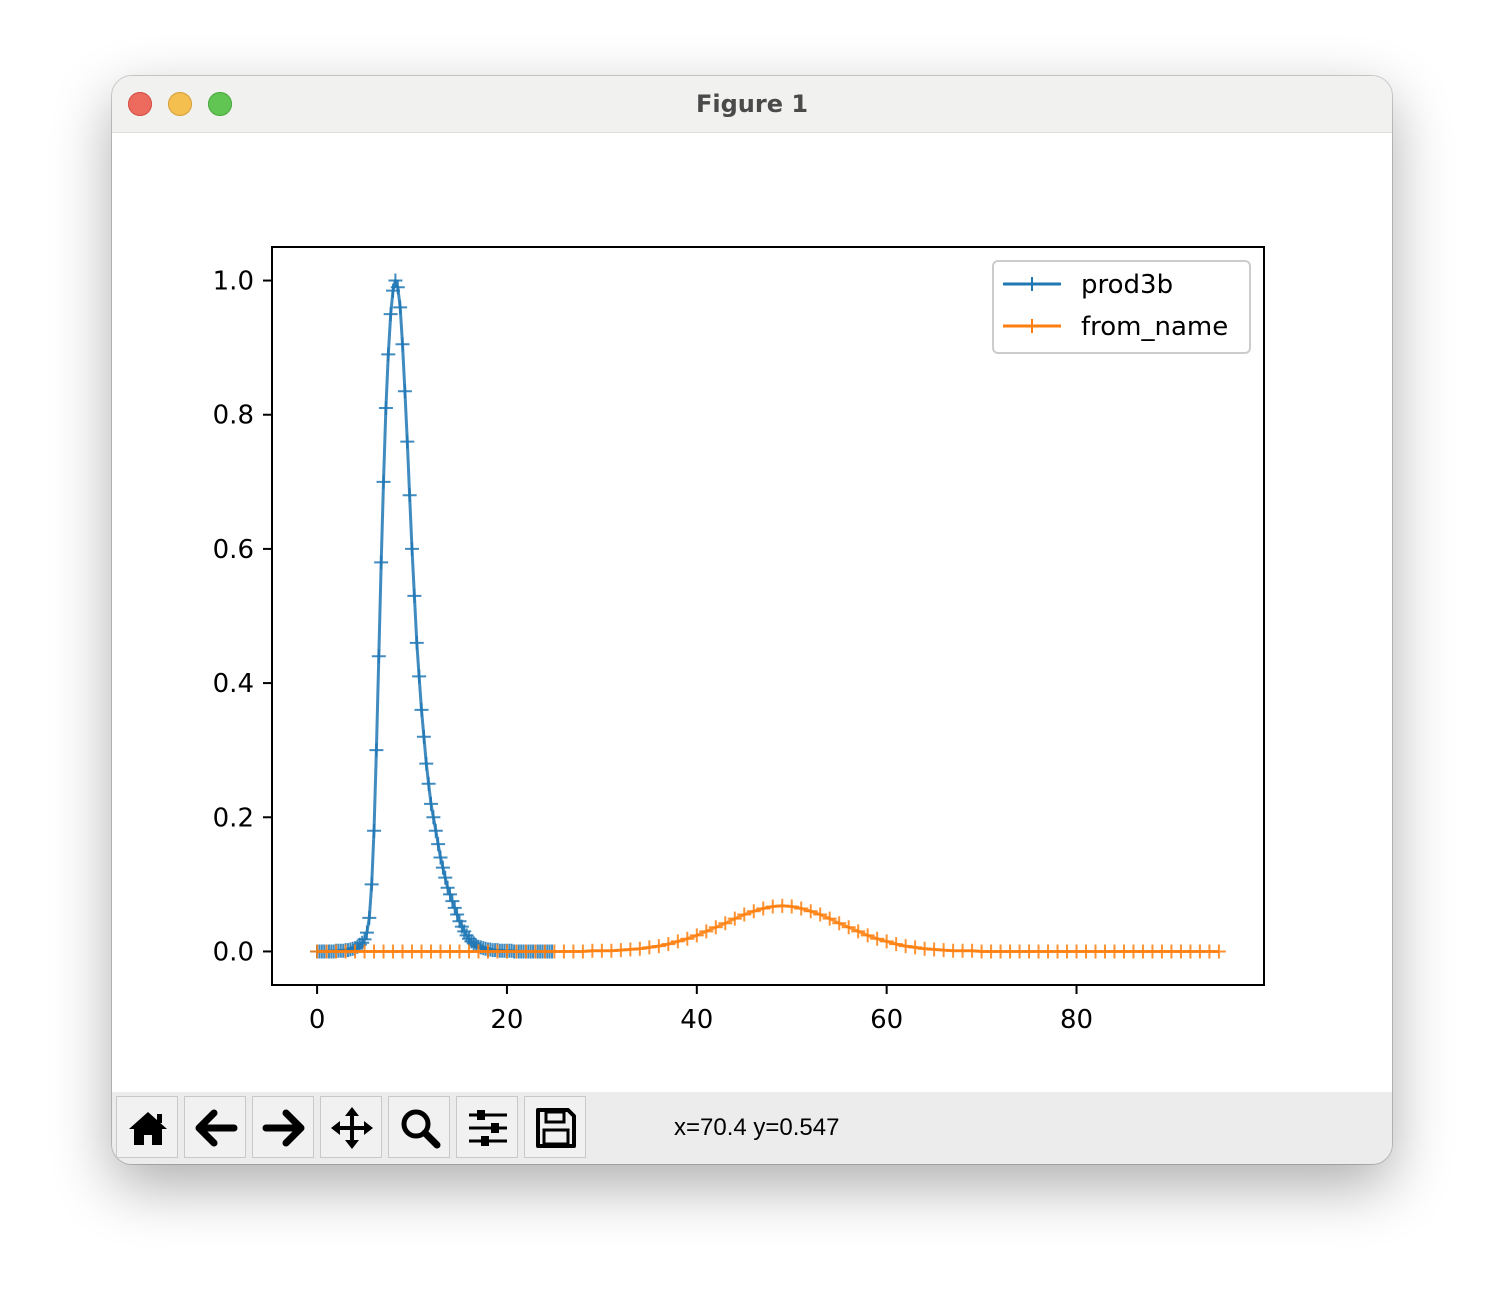  I want to click on navigation-toolbar, so click(752, 1128).